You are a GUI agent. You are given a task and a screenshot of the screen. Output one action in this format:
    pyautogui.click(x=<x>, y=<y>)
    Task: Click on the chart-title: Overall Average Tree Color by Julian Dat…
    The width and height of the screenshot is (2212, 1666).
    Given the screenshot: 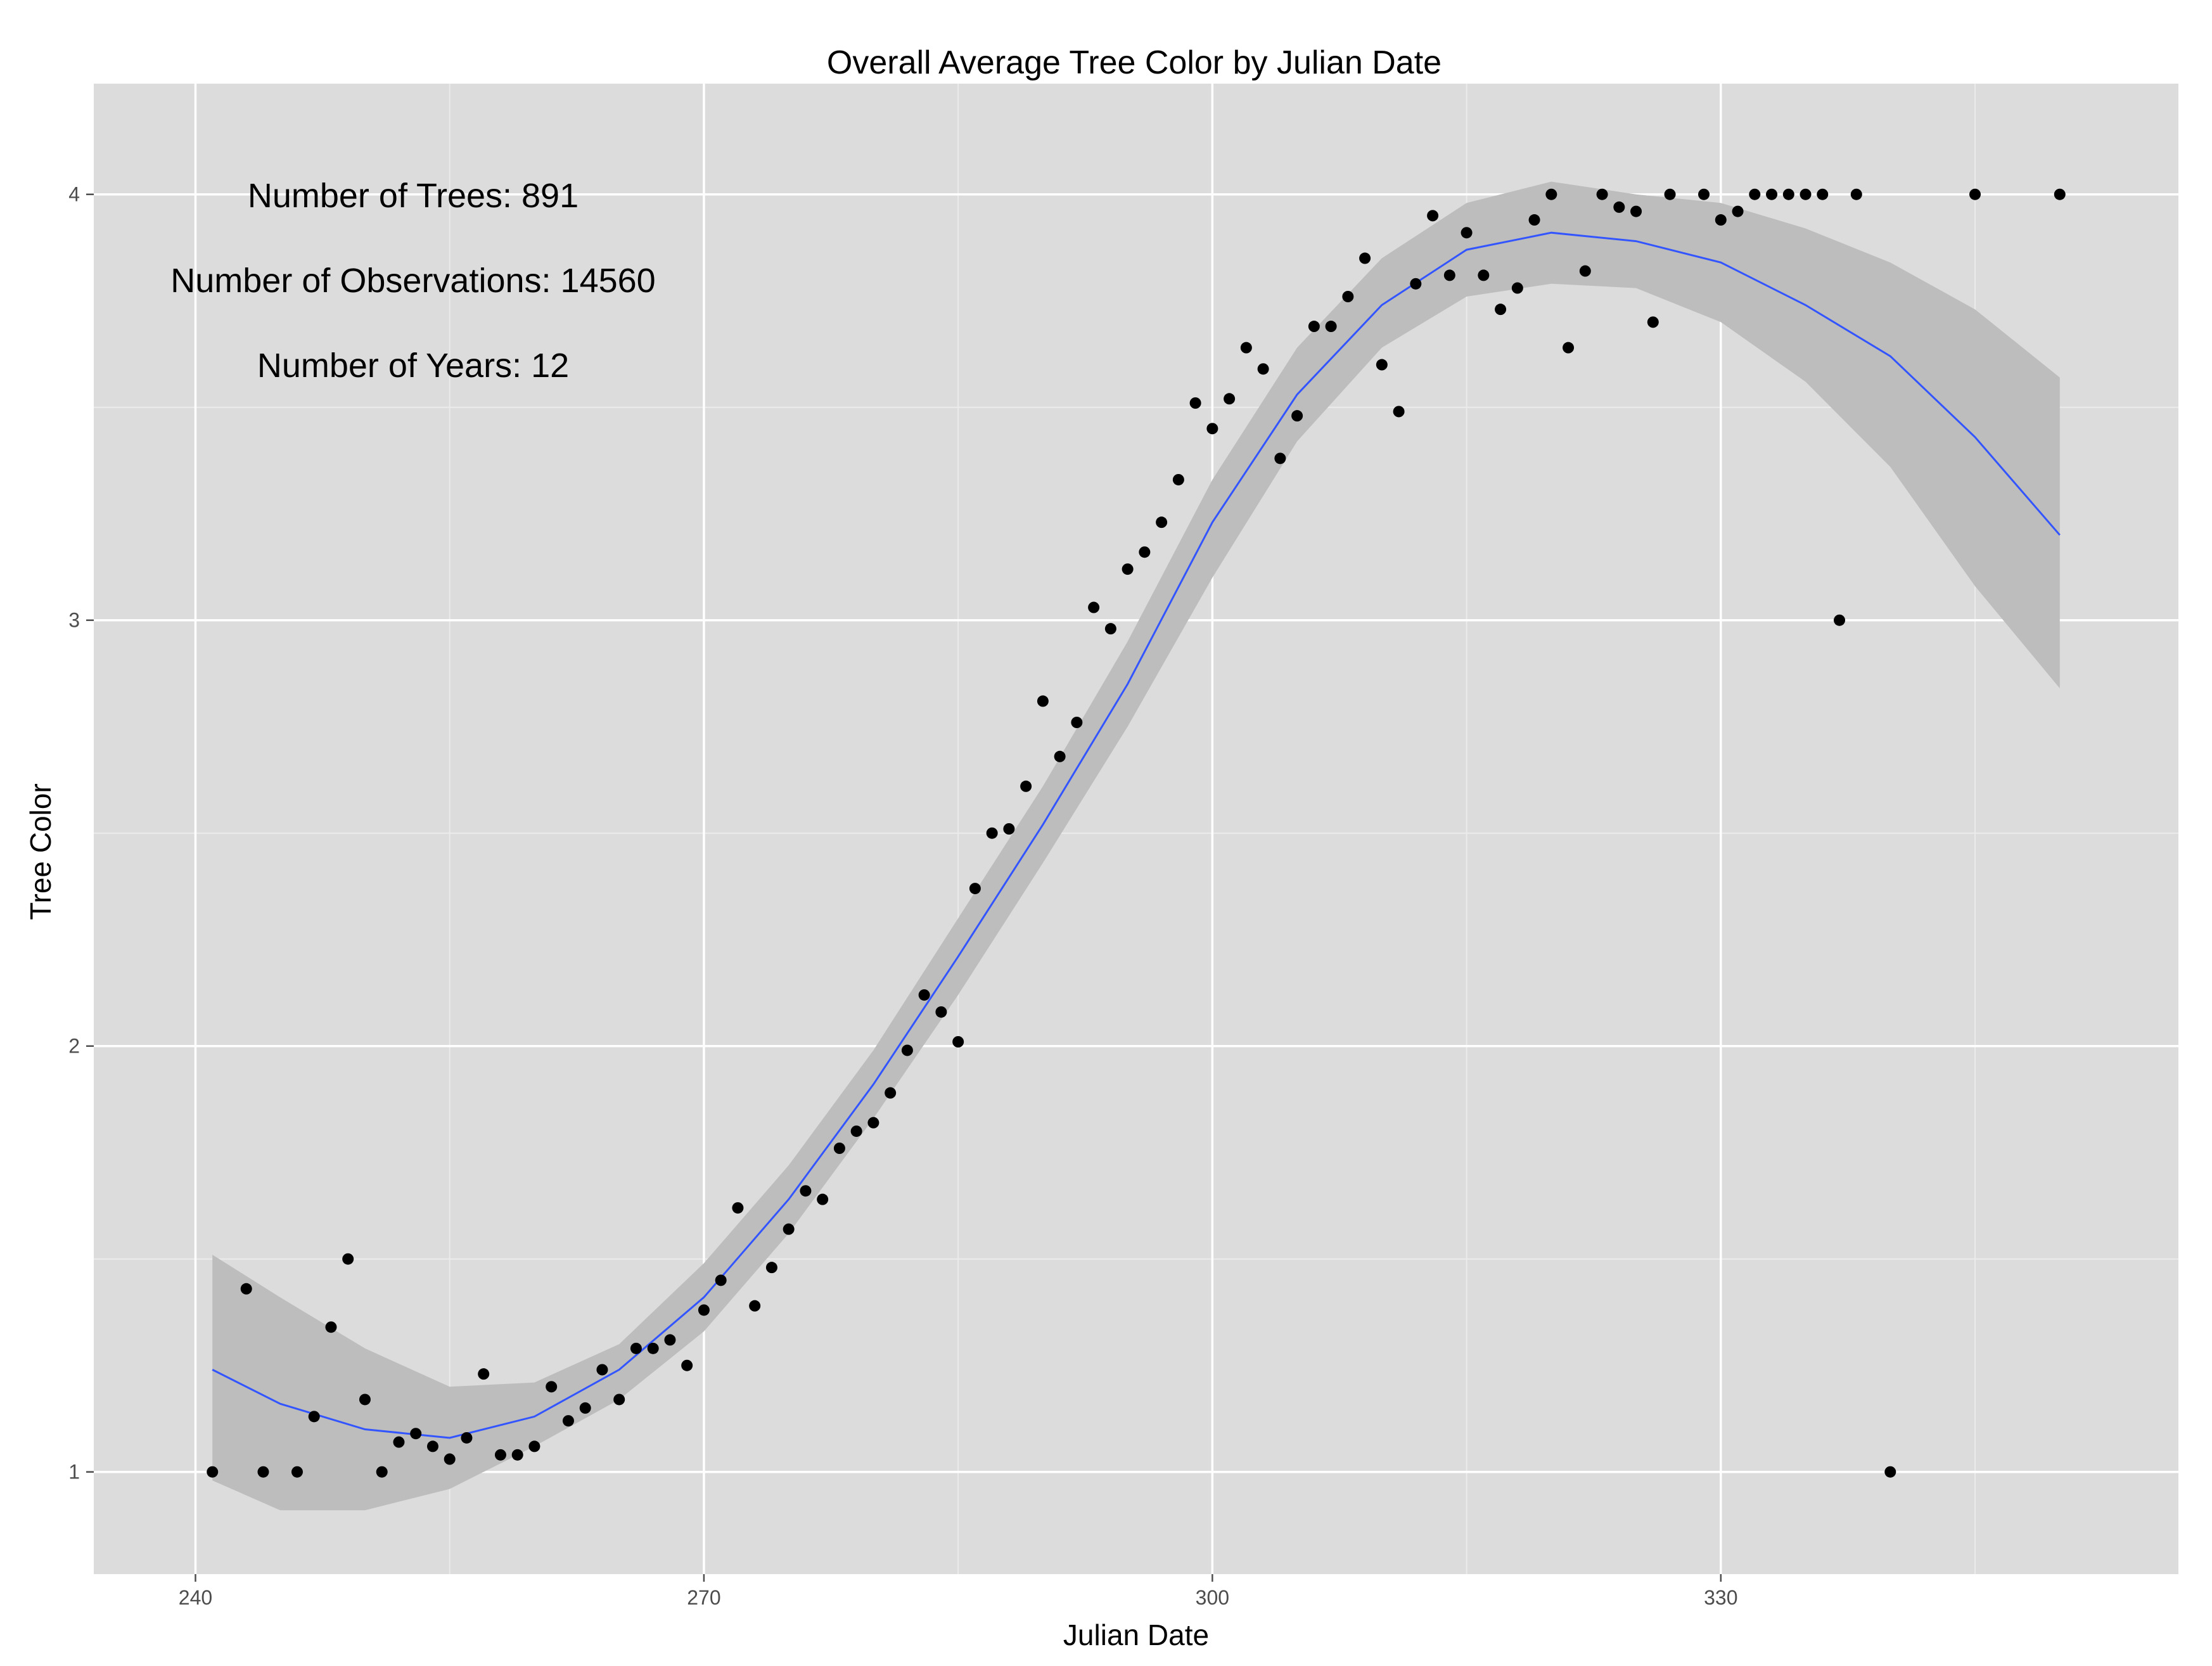 What is the action you would take?
    pyautogui.click(x=1134, y=63)
    